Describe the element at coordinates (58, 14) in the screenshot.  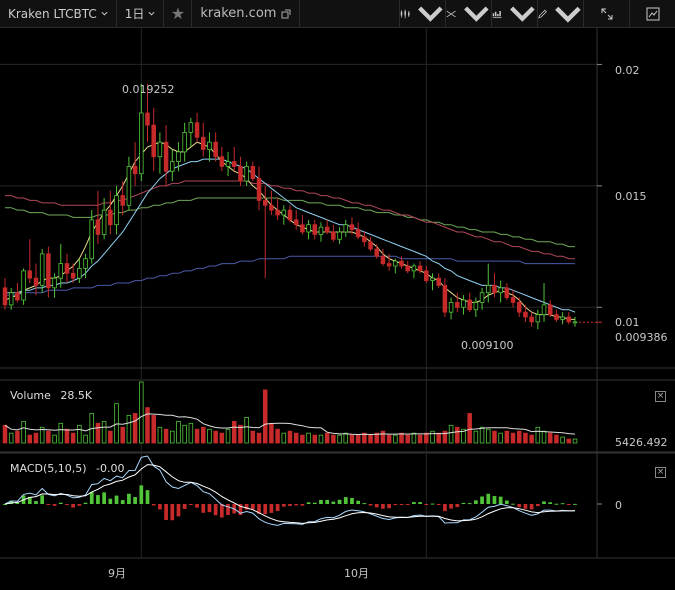
I see `symbol-selector: Kraken LTCBTC` at that location.